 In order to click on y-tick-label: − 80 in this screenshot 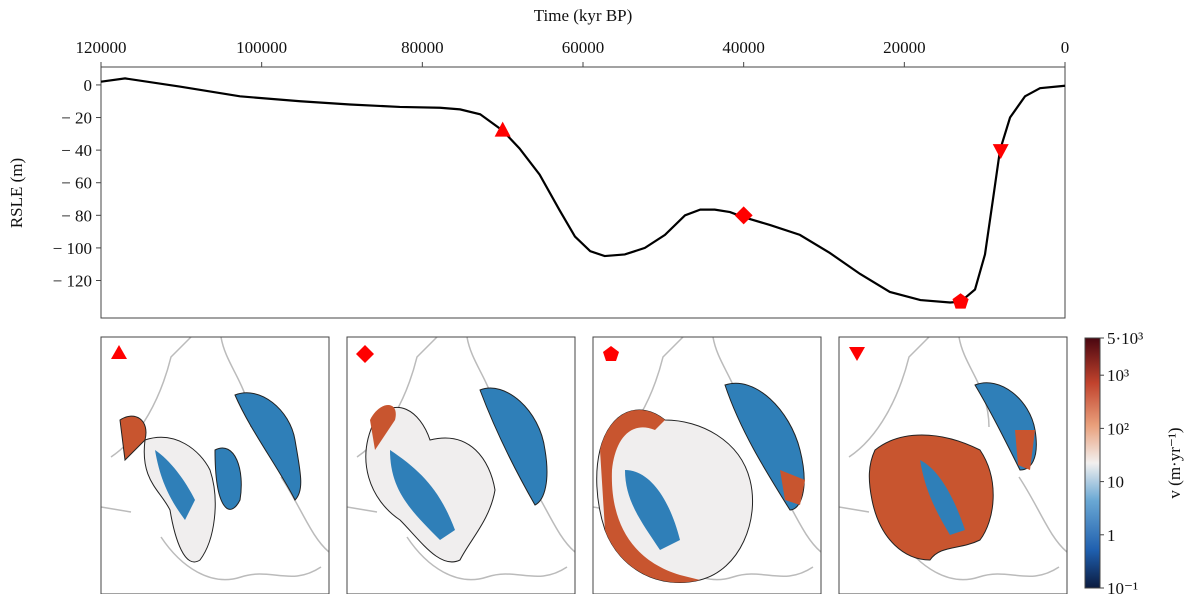, I will do `click(76, 215)`.